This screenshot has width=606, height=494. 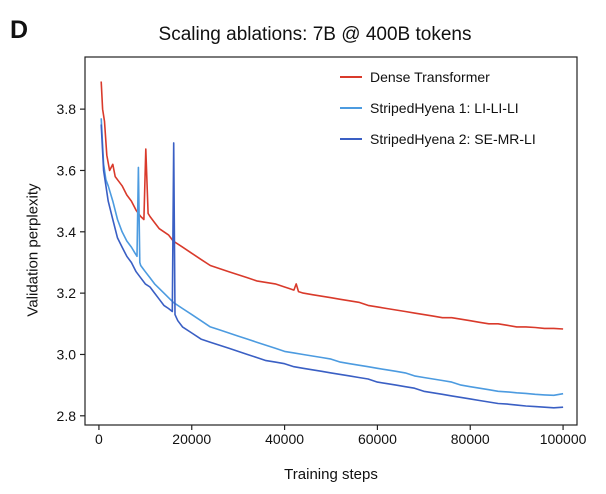 What do you see at coordinates (99, 439) in the screenshot?
I see `x-tick-label: 0` at bounding box center [99, 439].